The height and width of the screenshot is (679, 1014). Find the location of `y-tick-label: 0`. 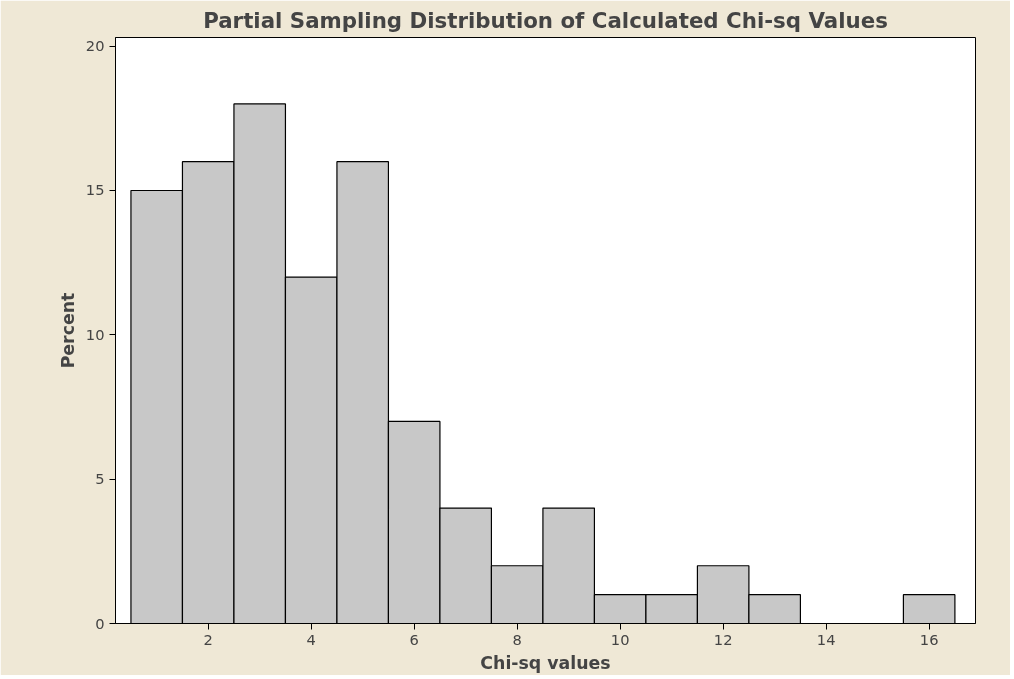

y-tick-label: 0 is located at coordinates (100, 623).